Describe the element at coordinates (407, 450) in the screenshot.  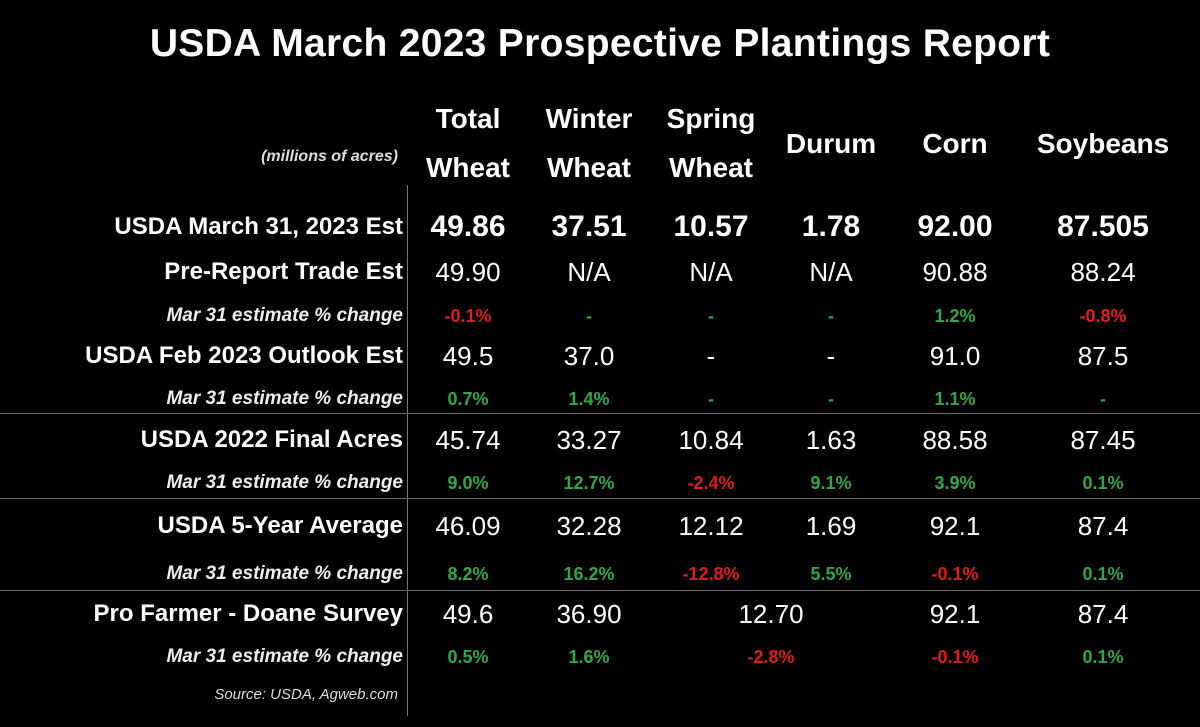
I see `column-divider` at that location.